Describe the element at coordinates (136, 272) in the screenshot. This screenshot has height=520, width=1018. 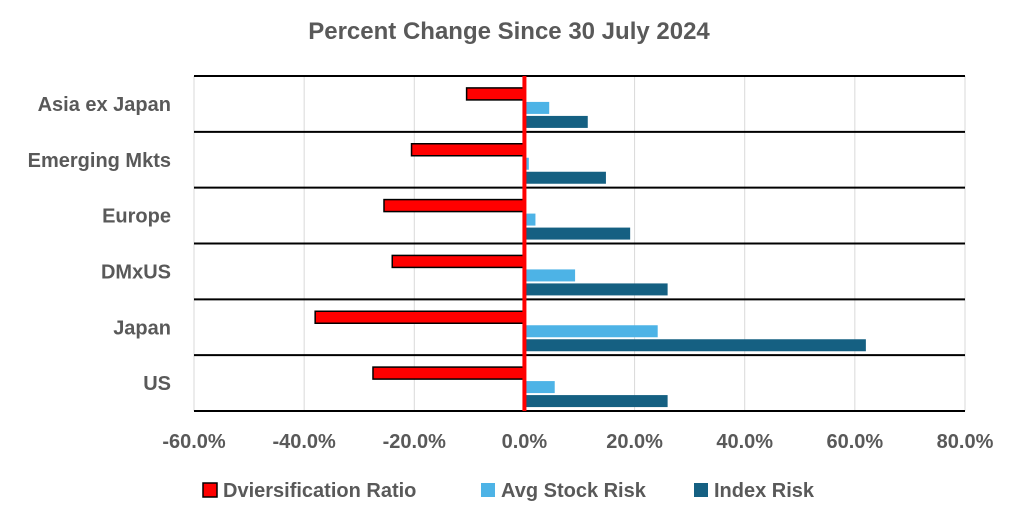
I see `category-label: DMxUS` at that location.